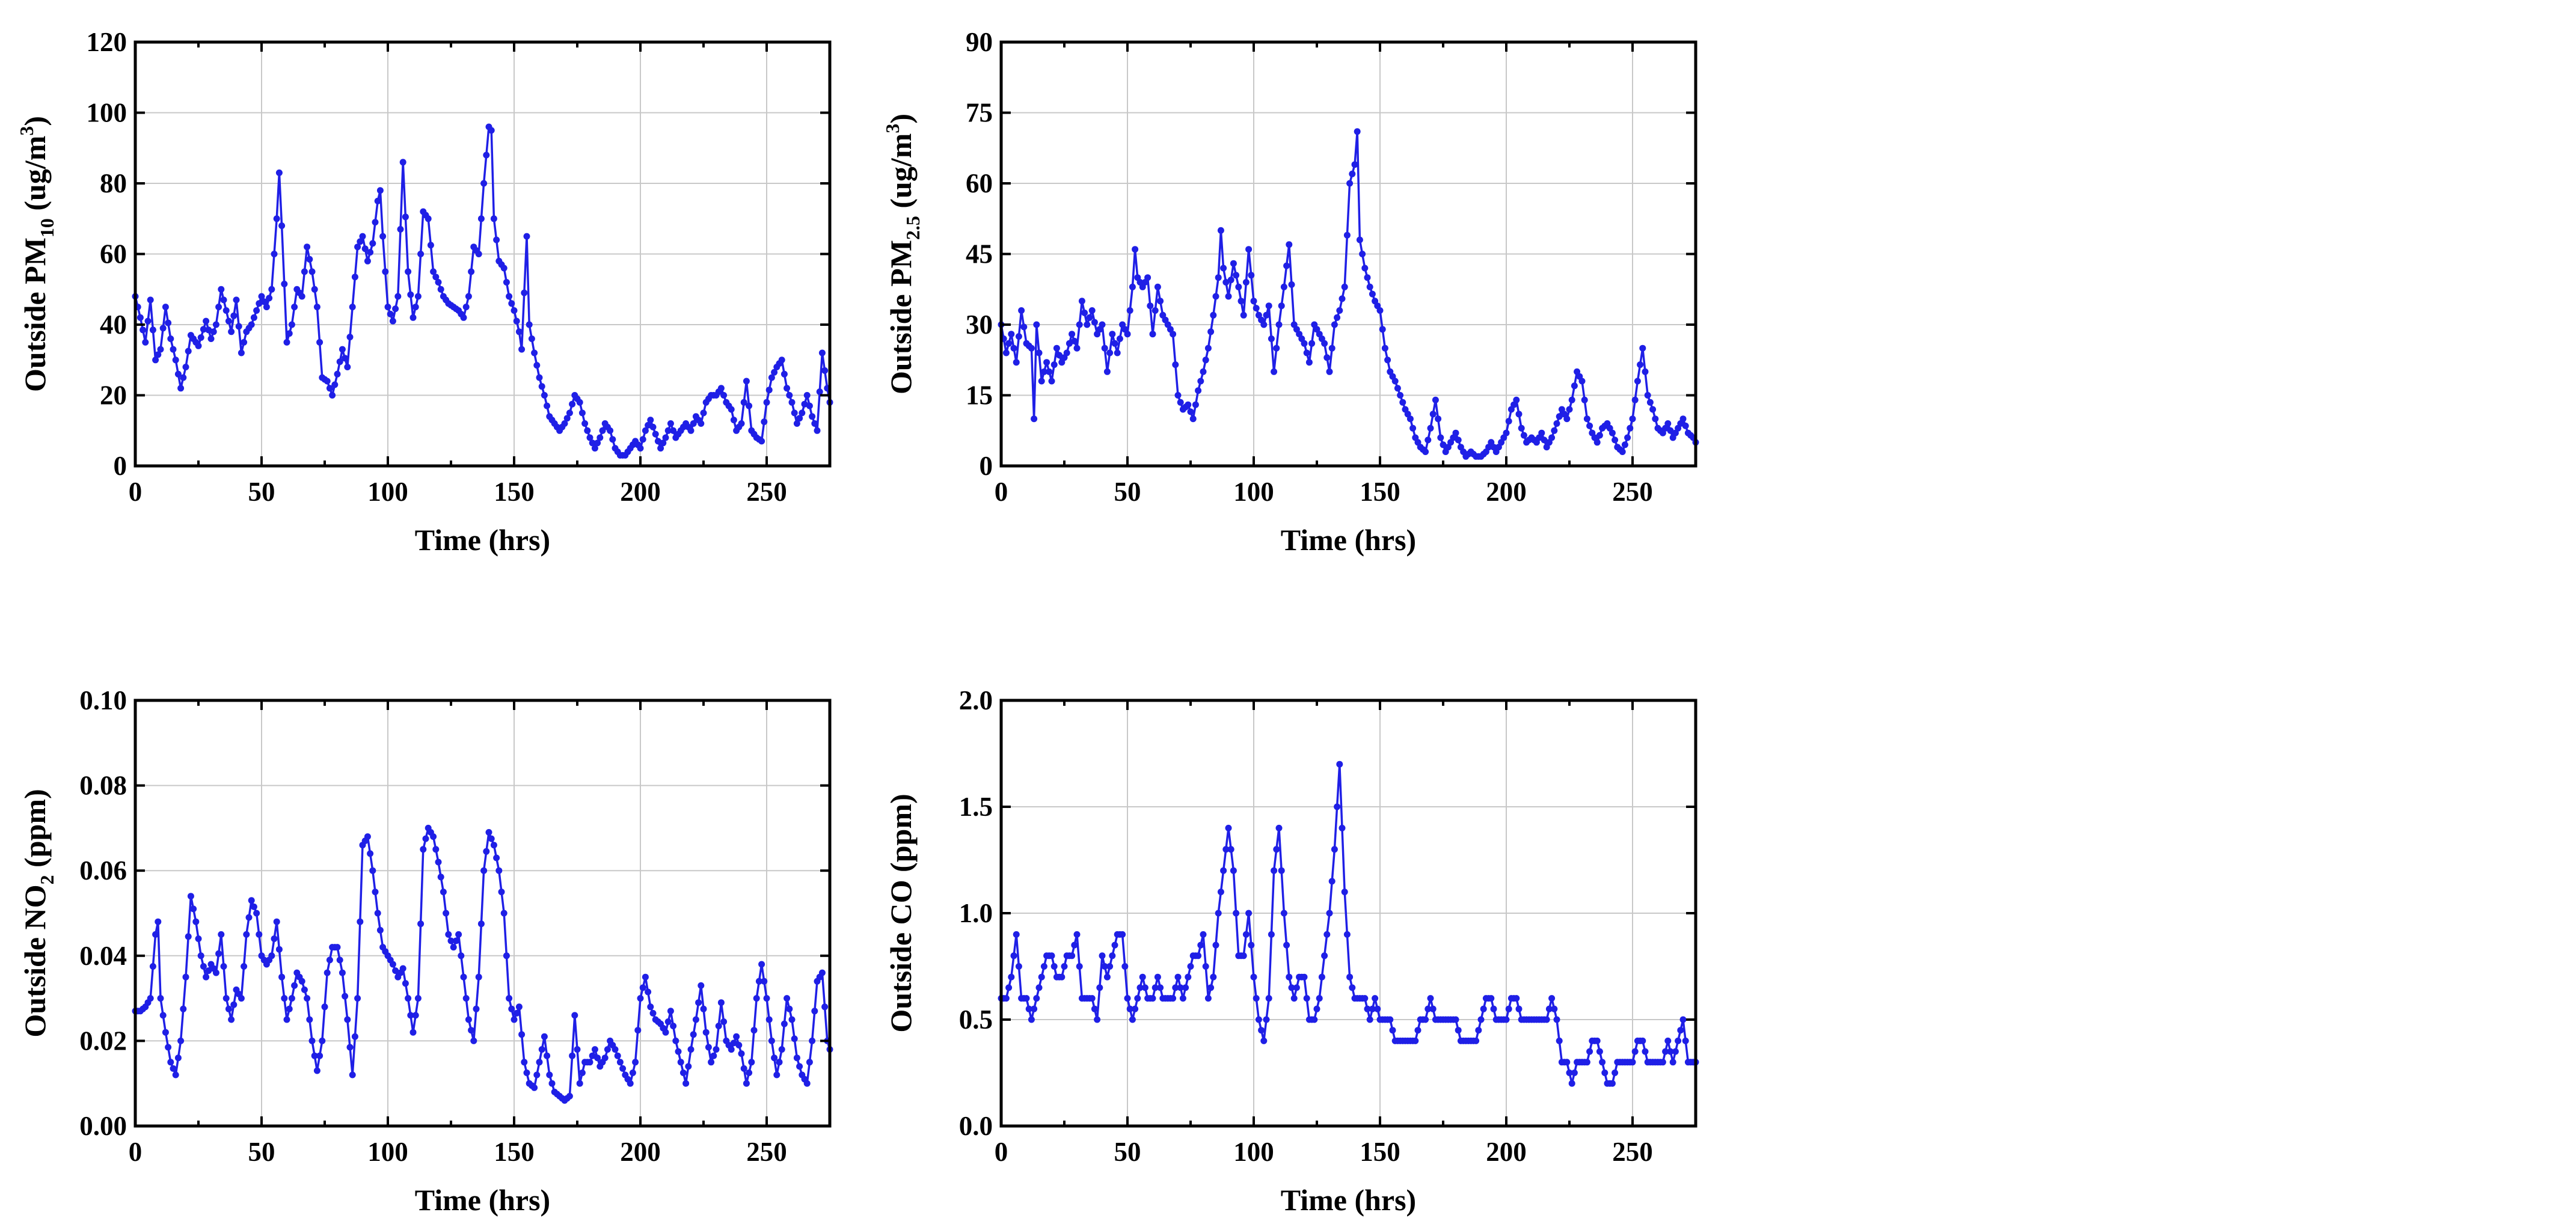 The height and width of the screenshot is (1227, 2576). I want to click on y-tick-label: 0.0, so click(976, 1126).